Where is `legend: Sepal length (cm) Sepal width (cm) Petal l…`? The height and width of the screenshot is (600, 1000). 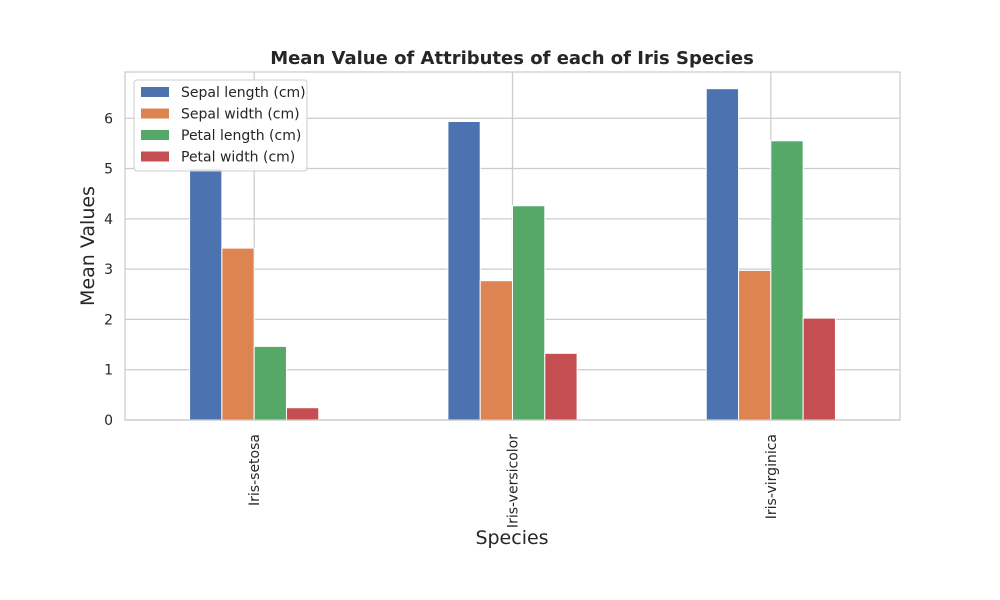 legend: Sepal length (cm) Sepal width (cm) Petal l… is located at coordinates (220, 125).